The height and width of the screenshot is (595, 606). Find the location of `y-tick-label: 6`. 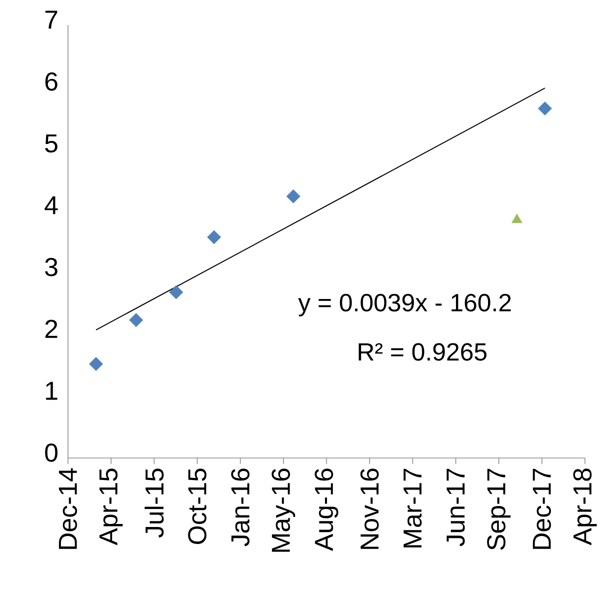

y-tick-label: 6 is located at coordinates (51, 81).